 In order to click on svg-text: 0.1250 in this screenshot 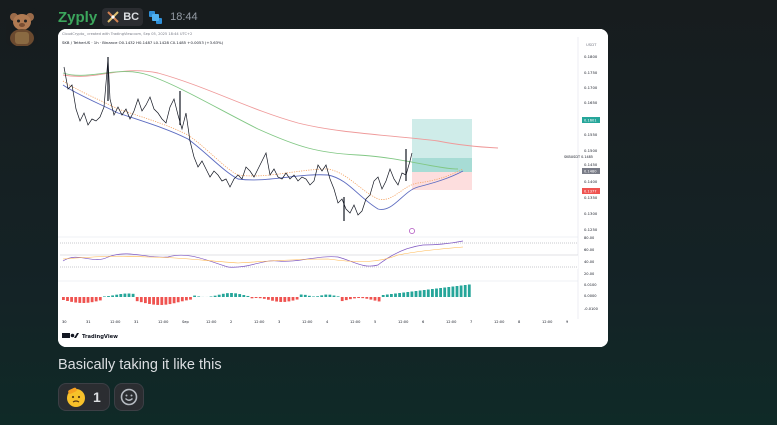, I will do `click(591, 229)`.